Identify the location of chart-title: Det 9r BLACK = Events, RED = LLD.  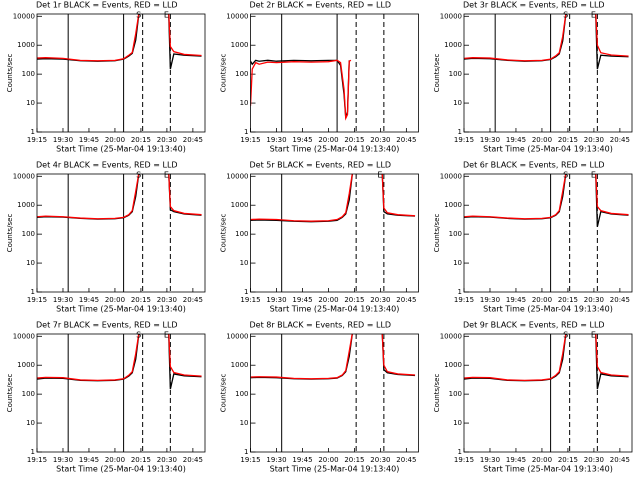
(534, 325).